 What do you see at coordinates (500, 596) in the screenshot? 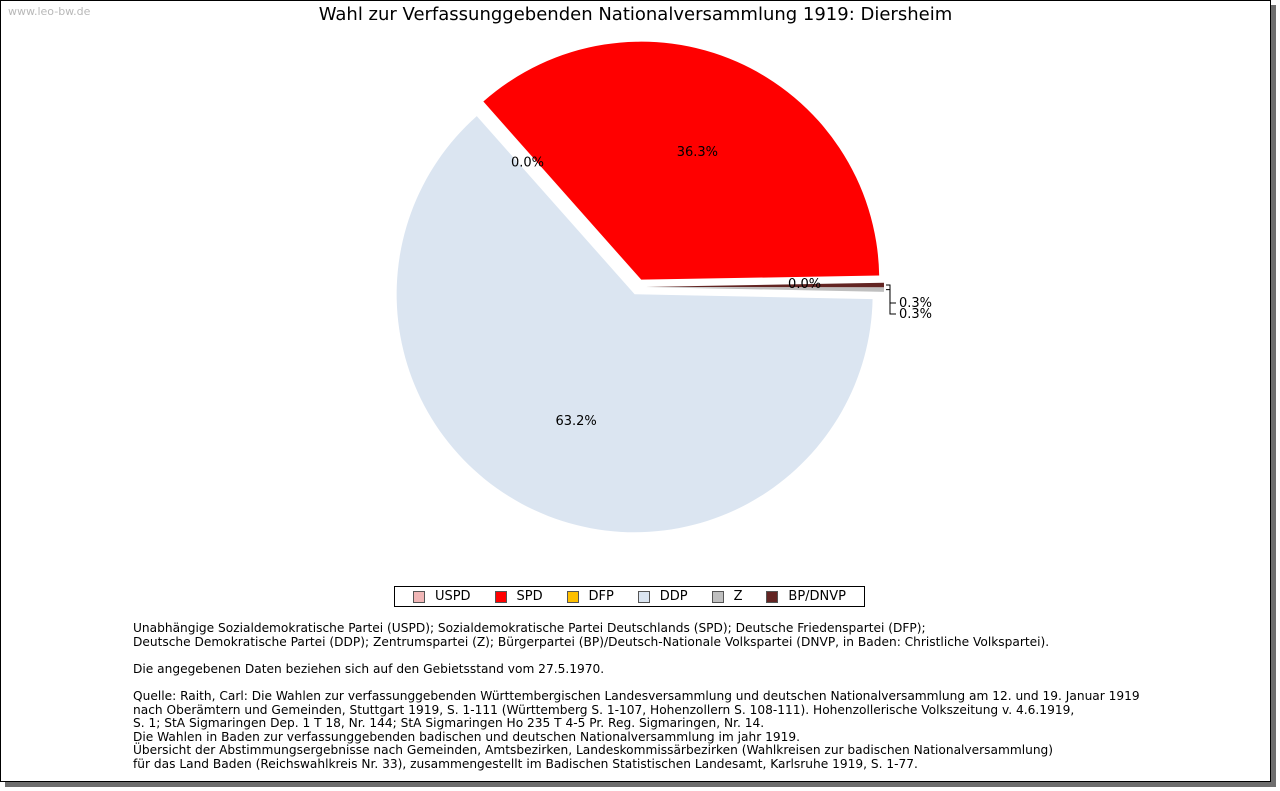
I see `legend-swatch-spd` at bounding box center [500, 596].